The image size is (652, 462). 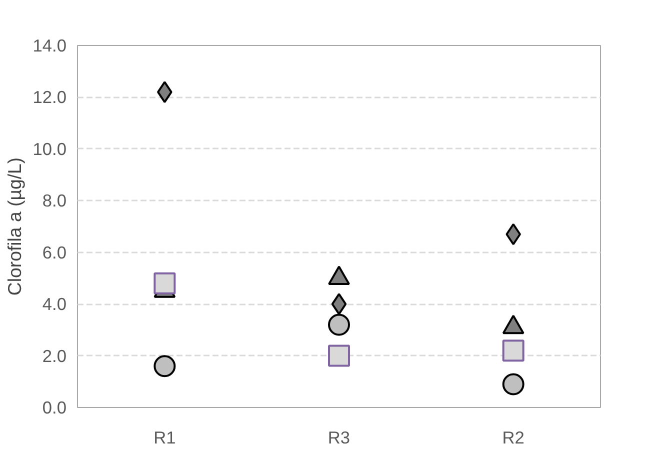 I want to click on y-tick-label: 14.0, so click(x=49, y=46).